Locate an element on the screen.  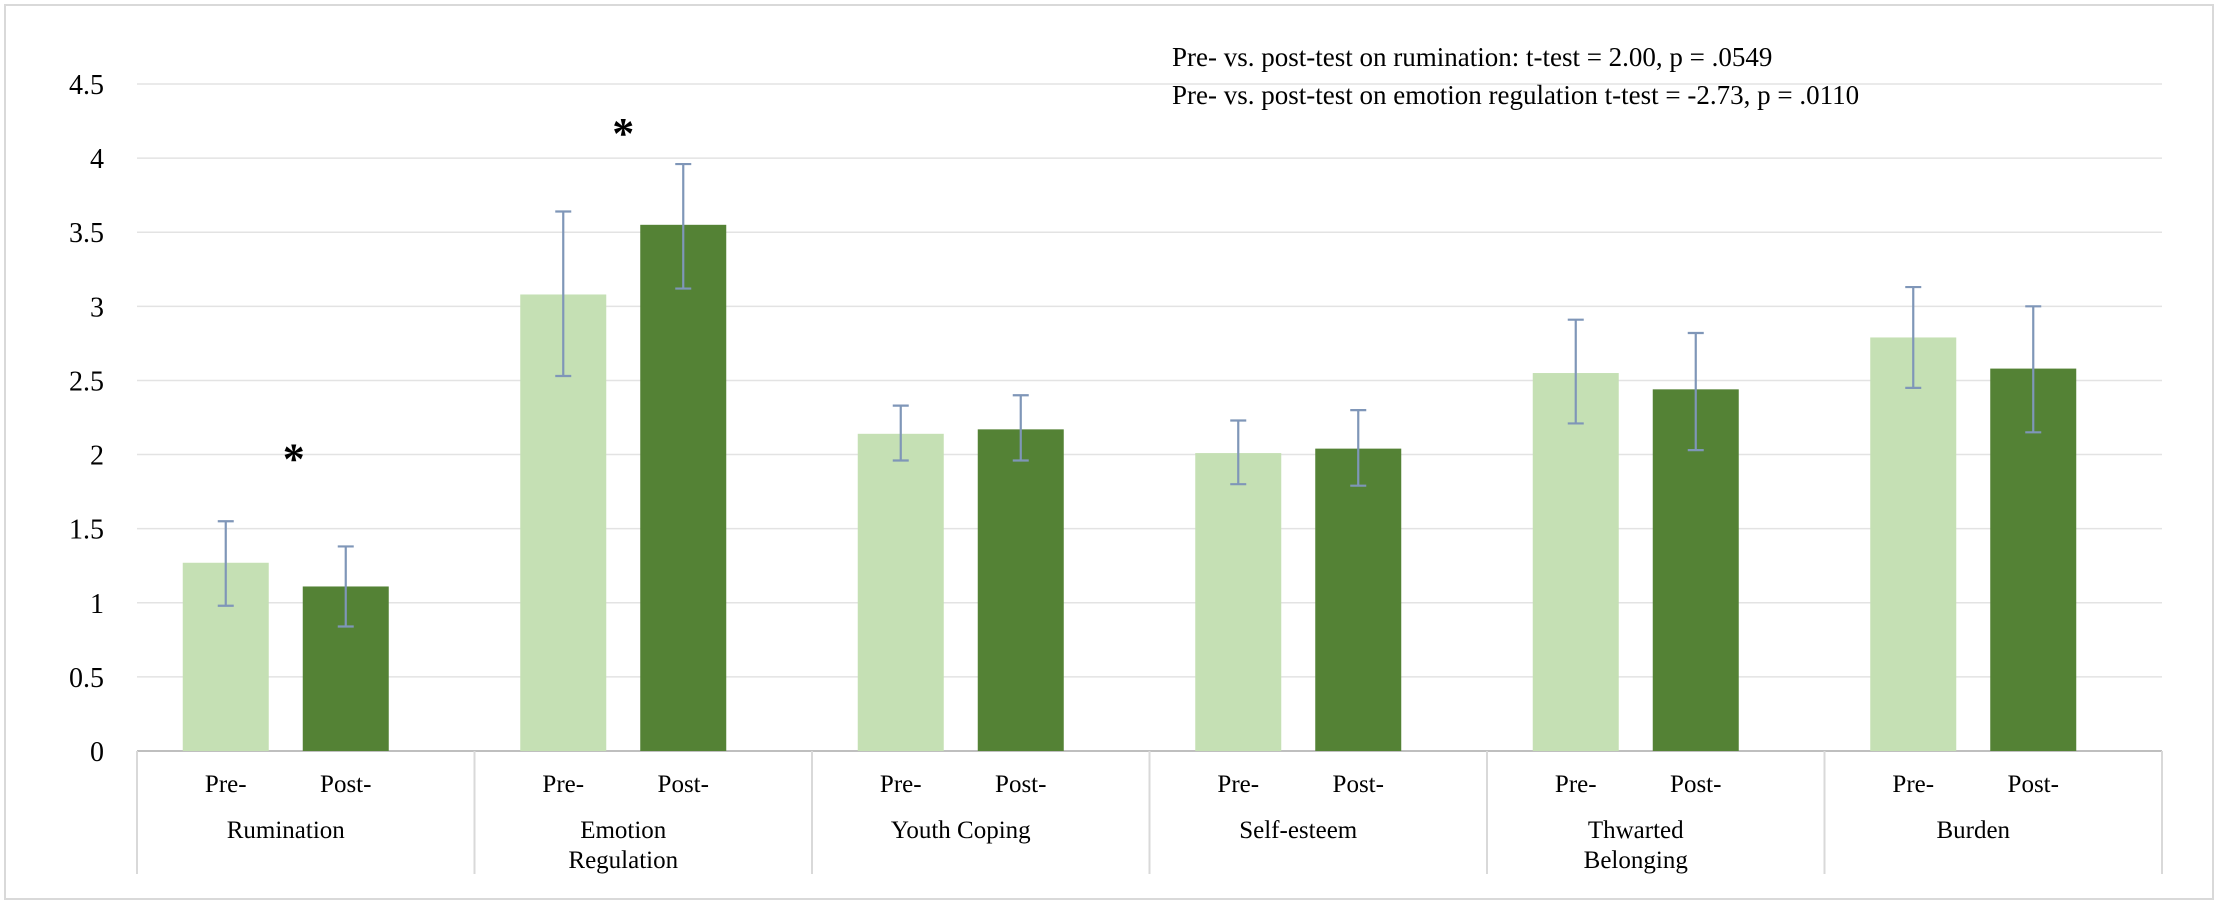
group-label: Belonging is located at coordinates (1636, 860).